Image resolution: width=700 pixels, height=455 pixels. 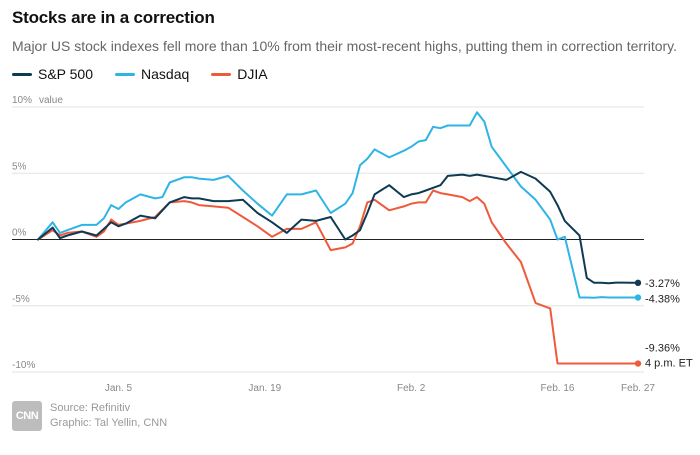 I want to click on legend-item-sp500: S&P 500, so click(x=52, y=74).